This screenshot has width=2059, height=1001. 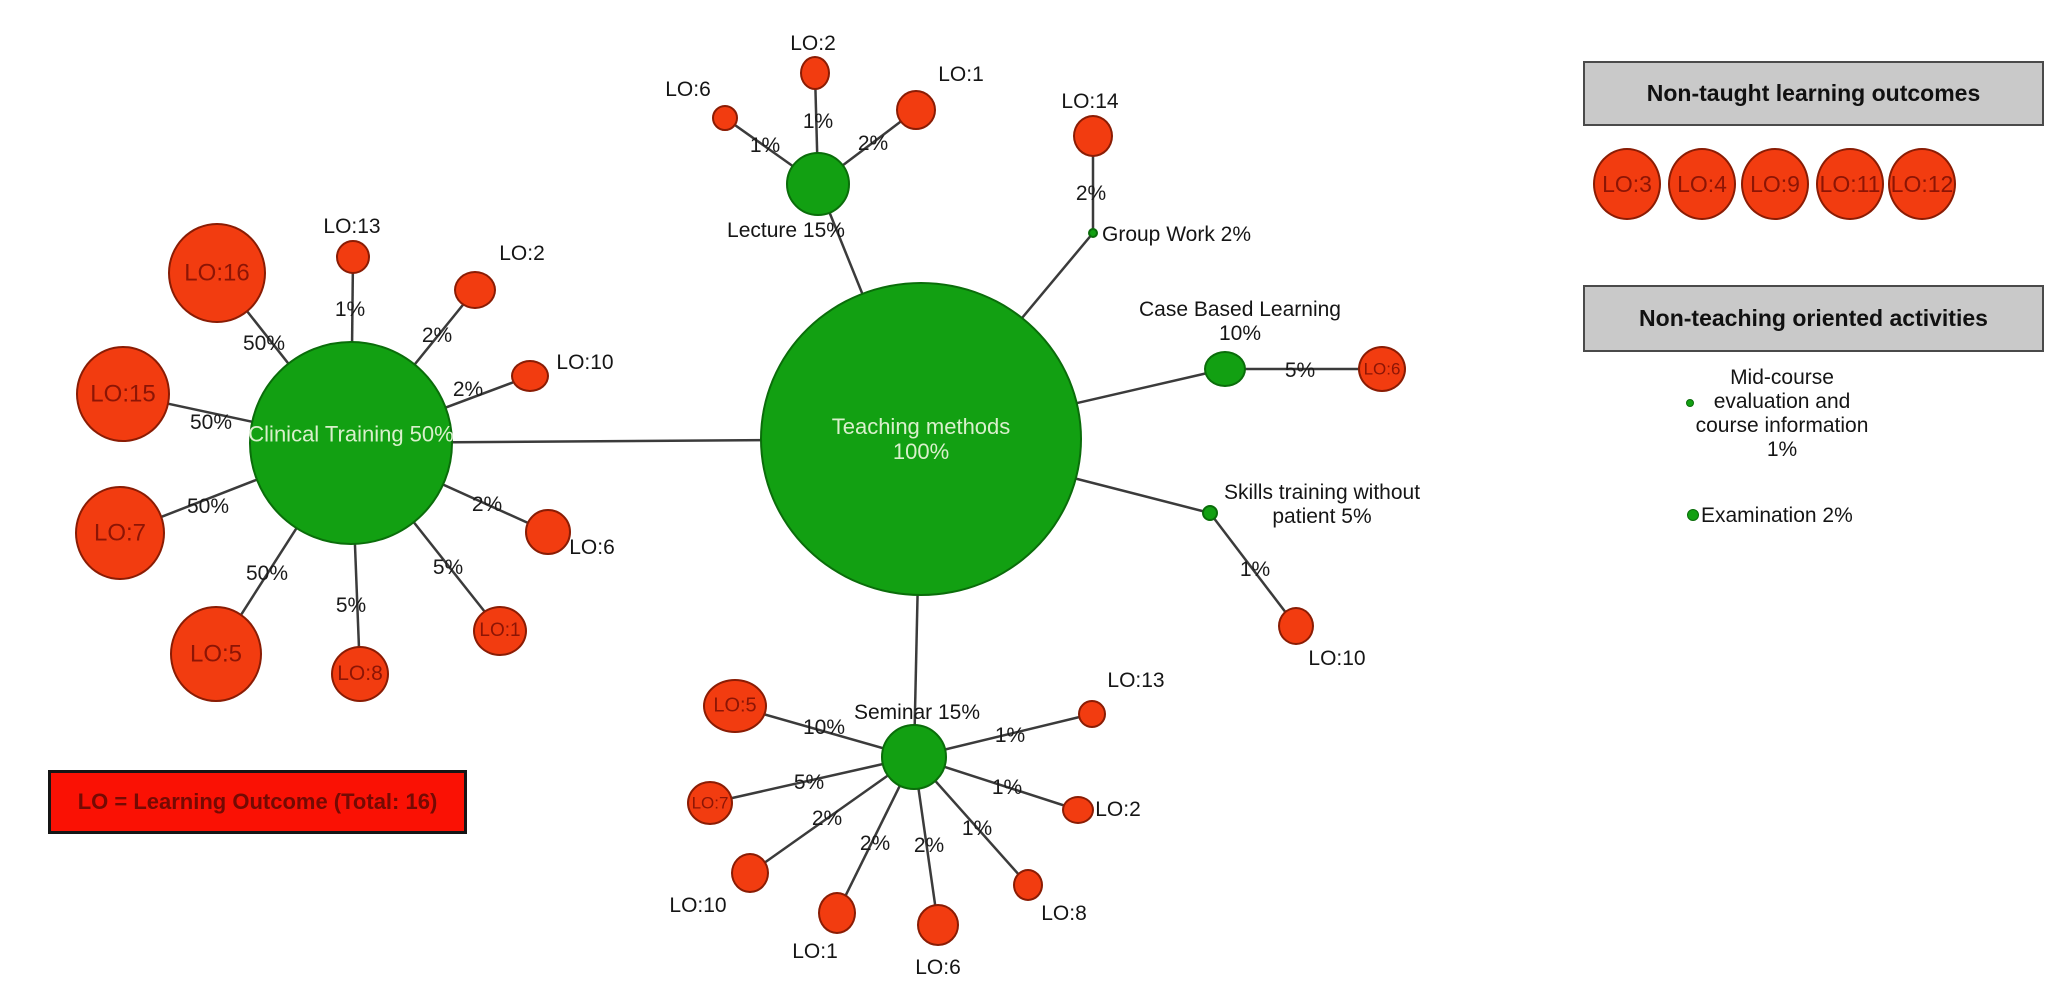 I want to click on node-c10, so click(x=530, y=376).